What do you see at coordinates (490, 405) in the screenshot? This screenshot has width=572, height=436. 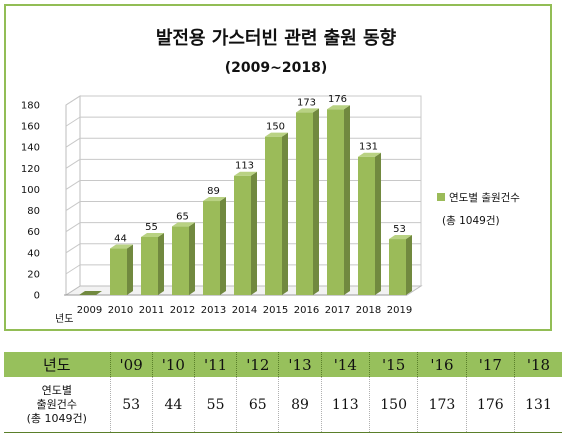 I see `table-cell: 176` at bounding box center [490, 405].